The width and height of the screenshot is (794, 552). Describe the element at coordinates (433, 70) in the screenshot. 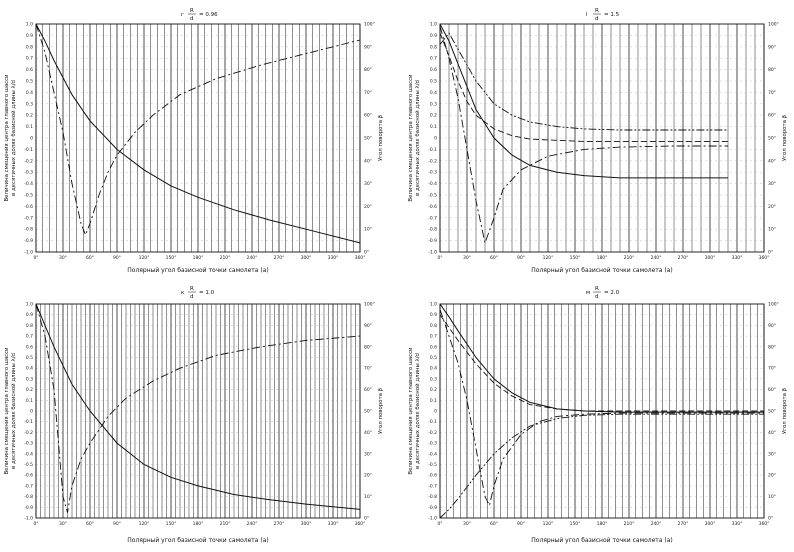

I see `y-tick-label: 0.6` at that location.